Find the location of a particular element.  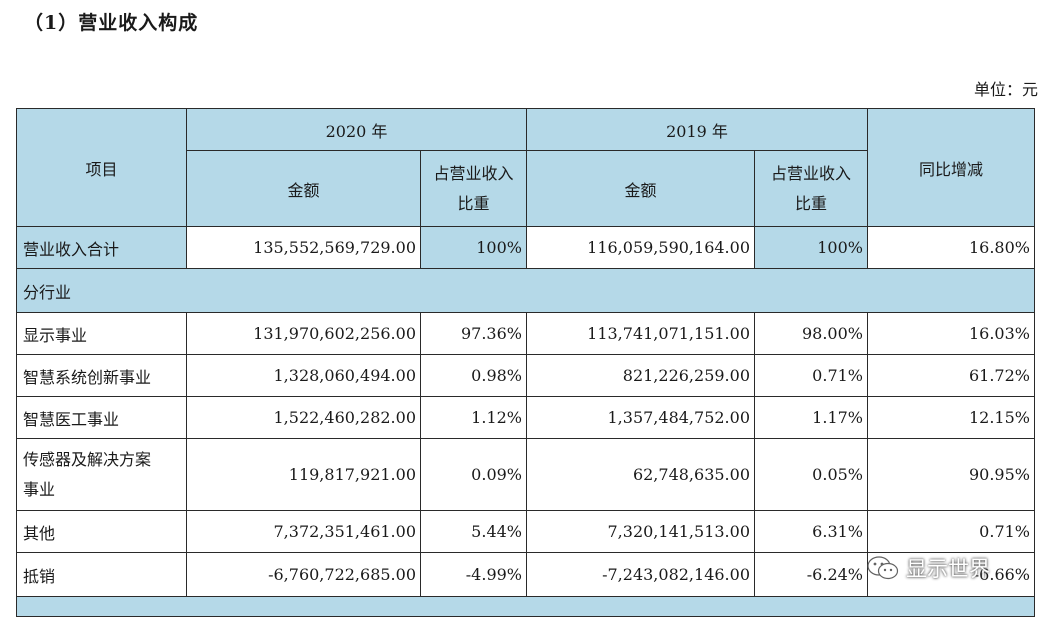

yoy: 12.15% is located at coordinates (951, 417).